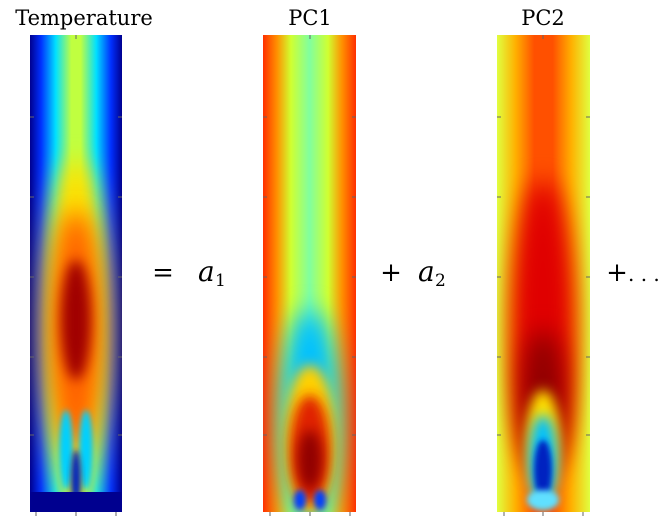 Image resolution: width=665 pixels, height=516 pixels. I want to click on pc1-map, so click(309, 273).